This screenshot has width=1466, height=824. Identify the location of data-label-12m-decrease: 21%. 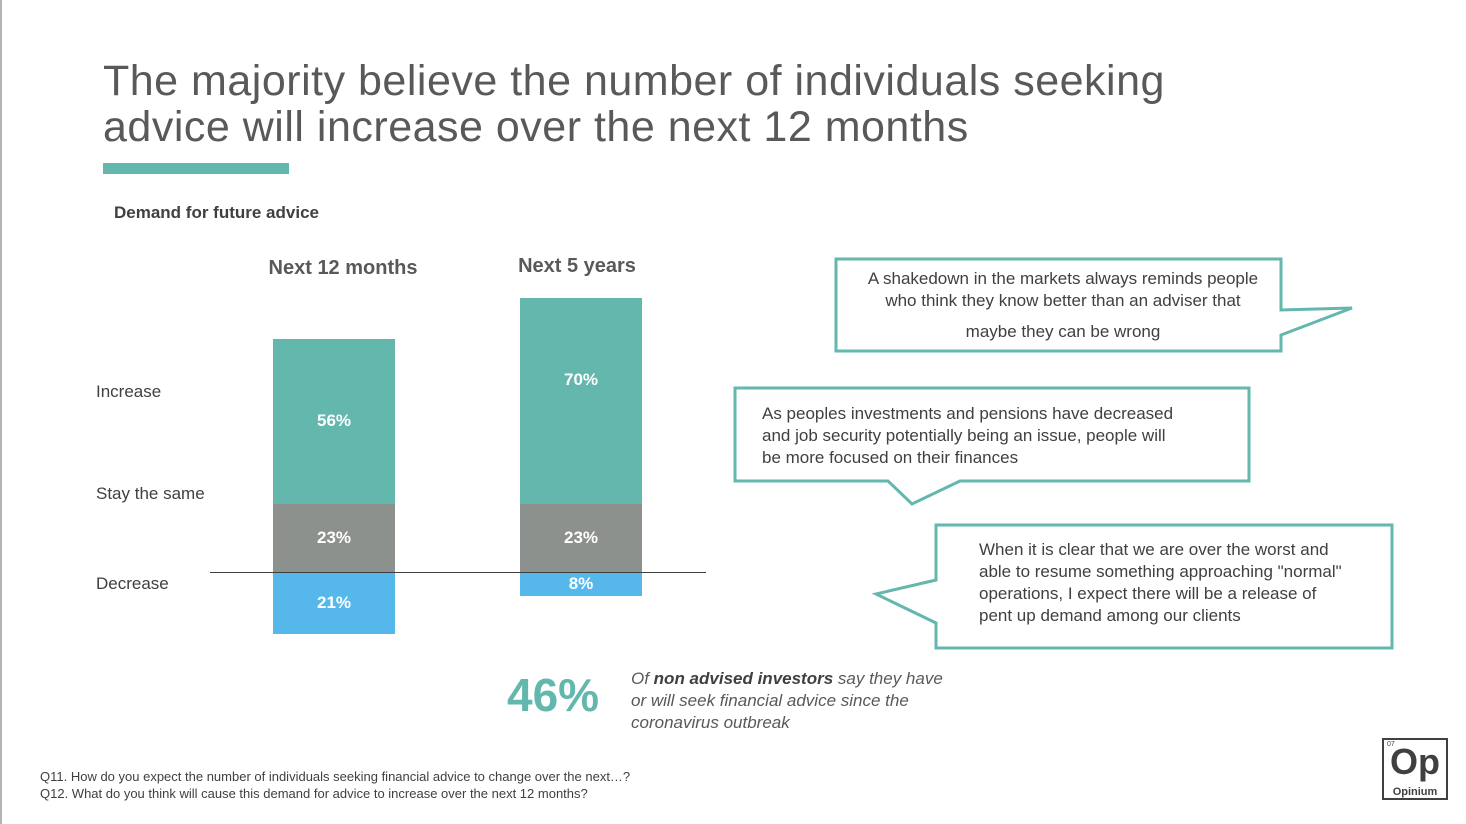
(334, 602).